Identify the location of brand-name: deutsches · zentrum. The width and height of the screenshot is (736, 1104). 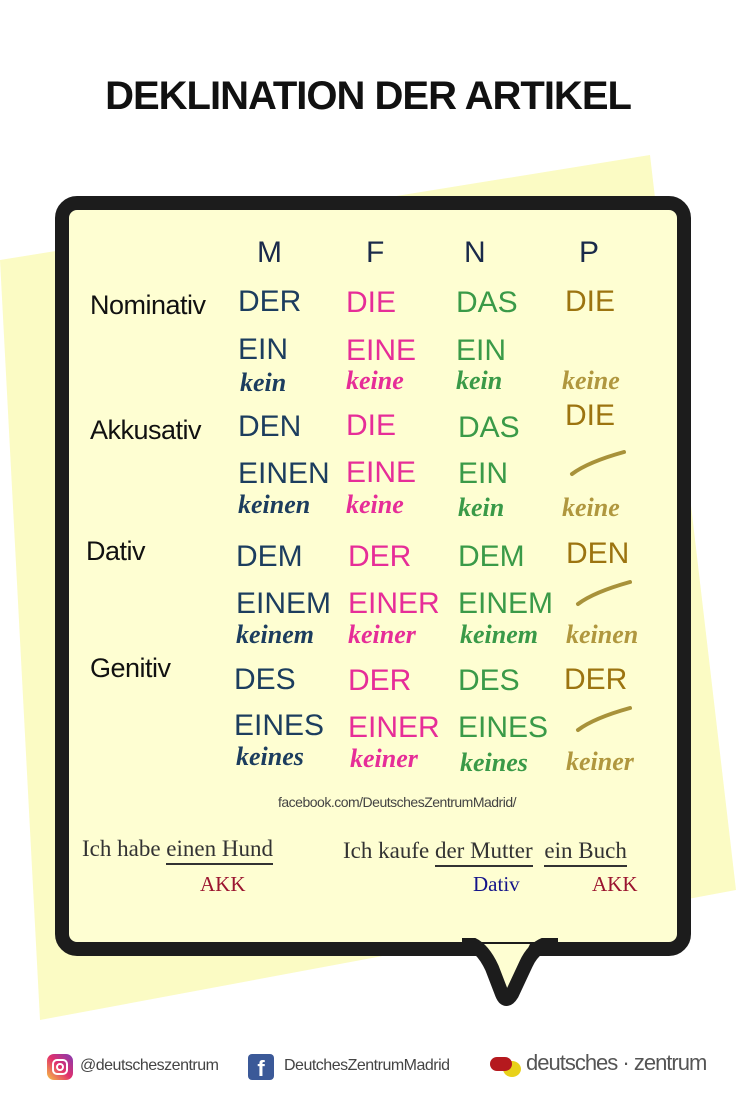
(616, 1062).